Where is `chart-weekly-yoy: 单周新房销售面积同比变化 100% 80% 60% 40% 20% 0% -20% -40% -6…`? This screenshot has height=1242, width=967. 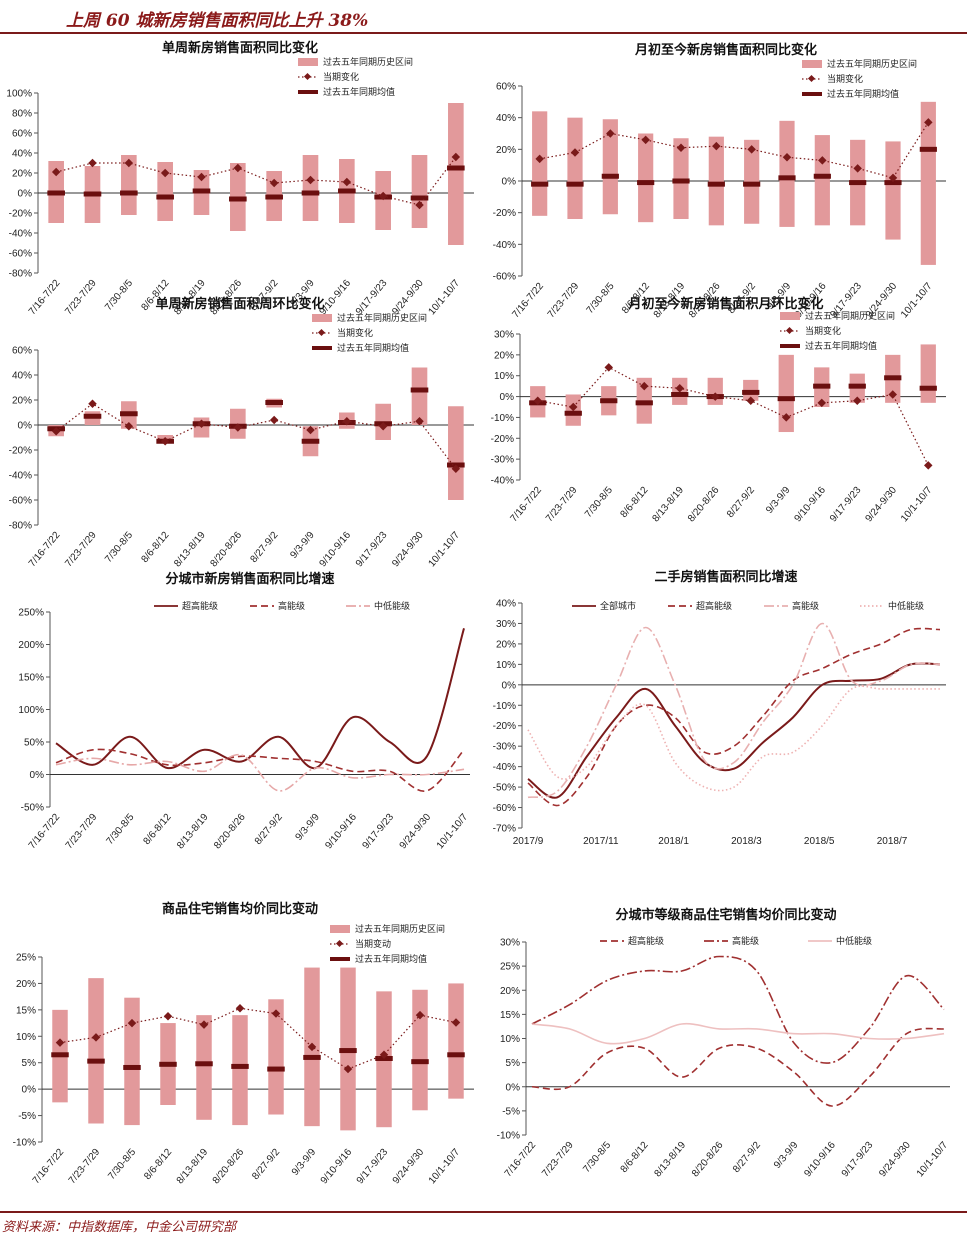 chart-weekly-yoy: 单周新房销售面积同比变化 100% 80% 60% 40% 20% 0% -20% -40% -6… is located at coordinates (241, 177).